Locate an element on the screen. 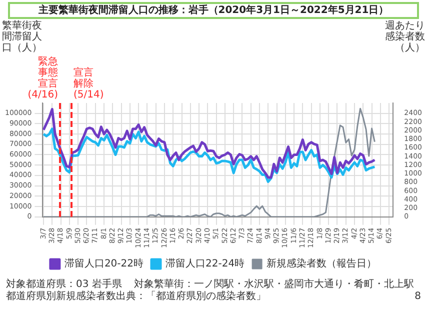 Image resolution: width=427 pixels, height=320 pixels. text: 対象繁華街：一ノ関駅・水沢駅・盛岡市大通り・肴町・北上駅 is located at coordinates (274, 284).